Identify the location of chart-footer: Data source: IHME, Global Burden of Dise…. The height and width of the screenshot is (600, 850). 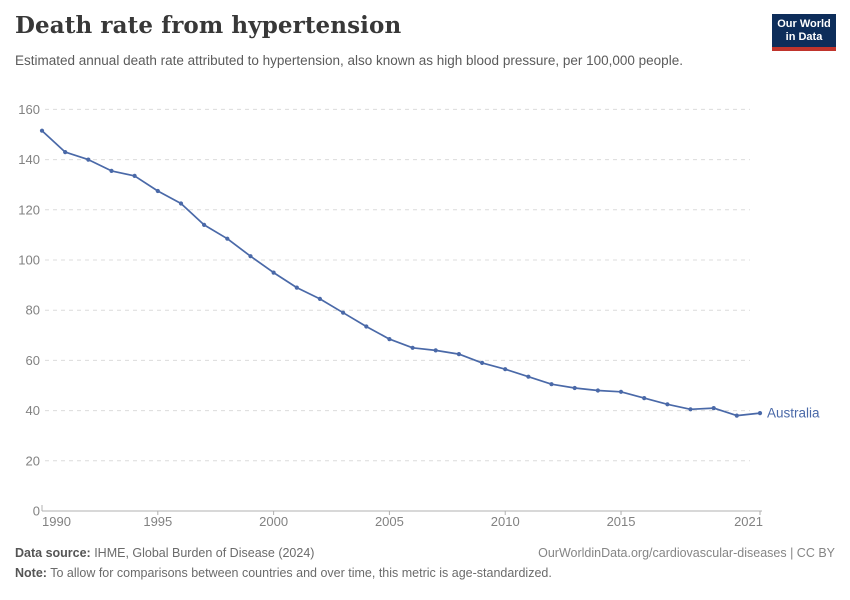
(425, 563).